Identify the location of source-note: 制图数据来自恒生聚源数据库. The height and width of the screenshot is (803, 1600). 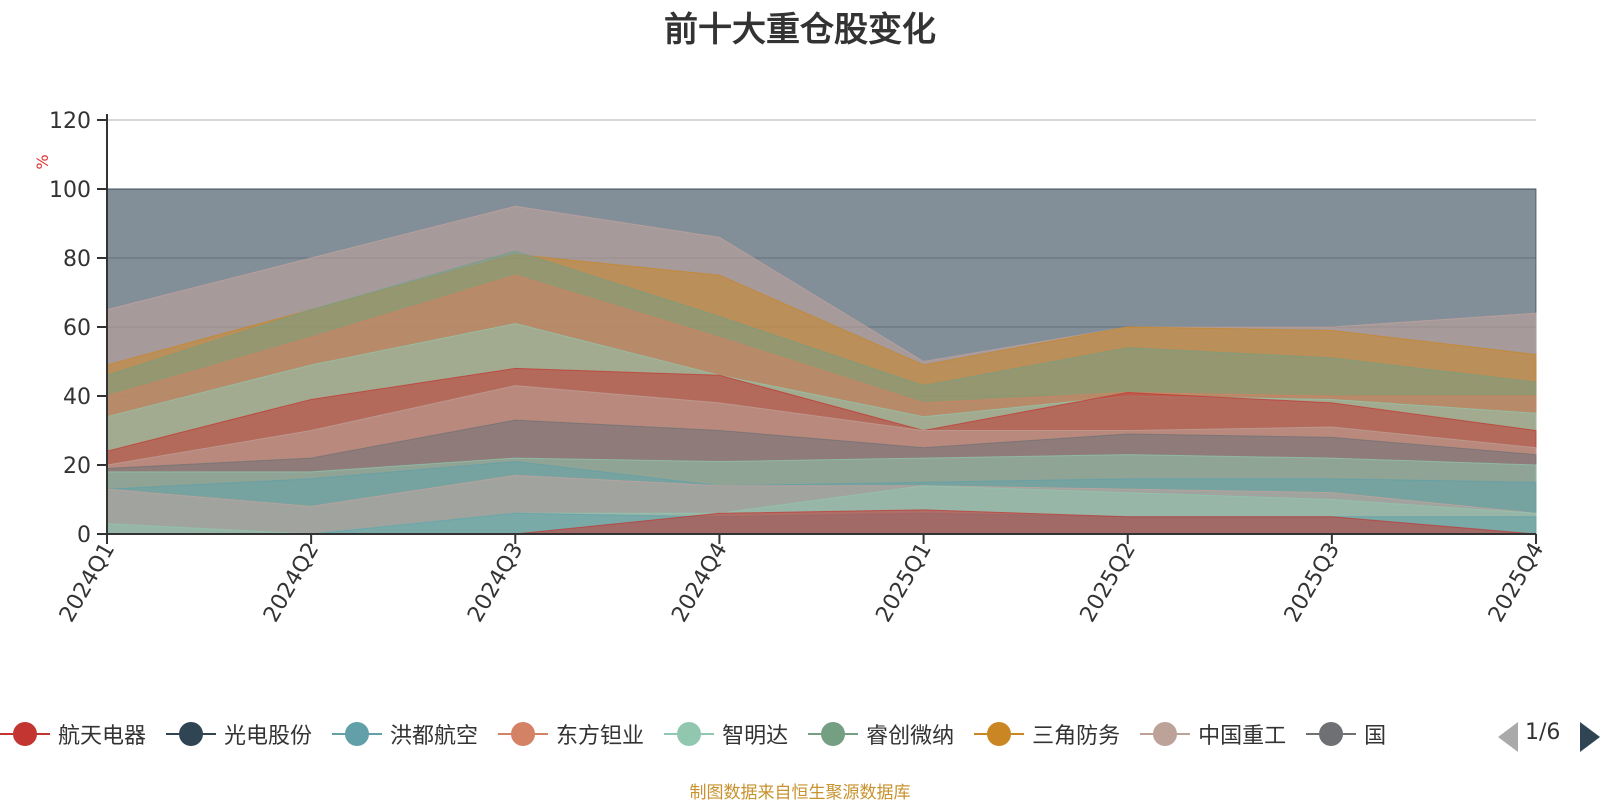
(800, 793).